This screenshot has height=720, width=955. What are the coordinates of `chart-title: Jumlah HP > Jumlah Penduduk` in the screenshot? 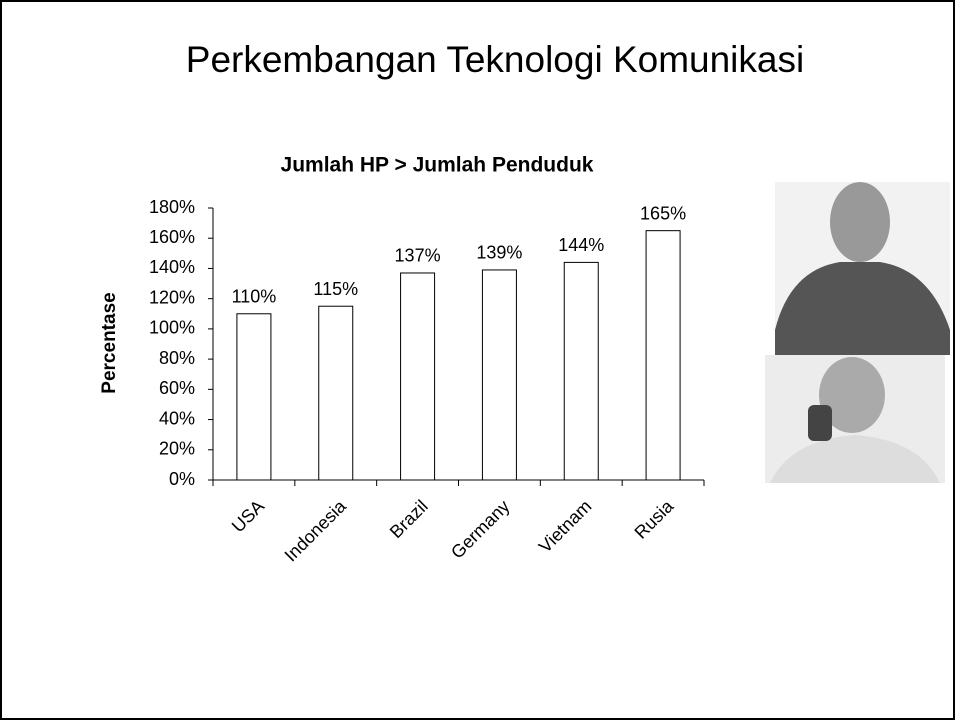 It's located at (437, 165).